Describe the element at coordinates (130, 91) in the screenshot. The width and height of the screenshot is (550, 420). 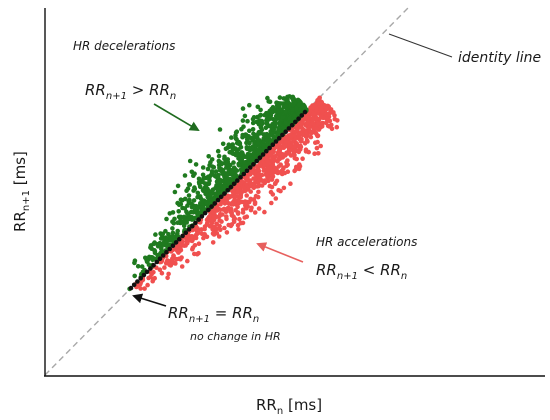
I see `decelerations-formula: RRn+1 > RRn` at that location.